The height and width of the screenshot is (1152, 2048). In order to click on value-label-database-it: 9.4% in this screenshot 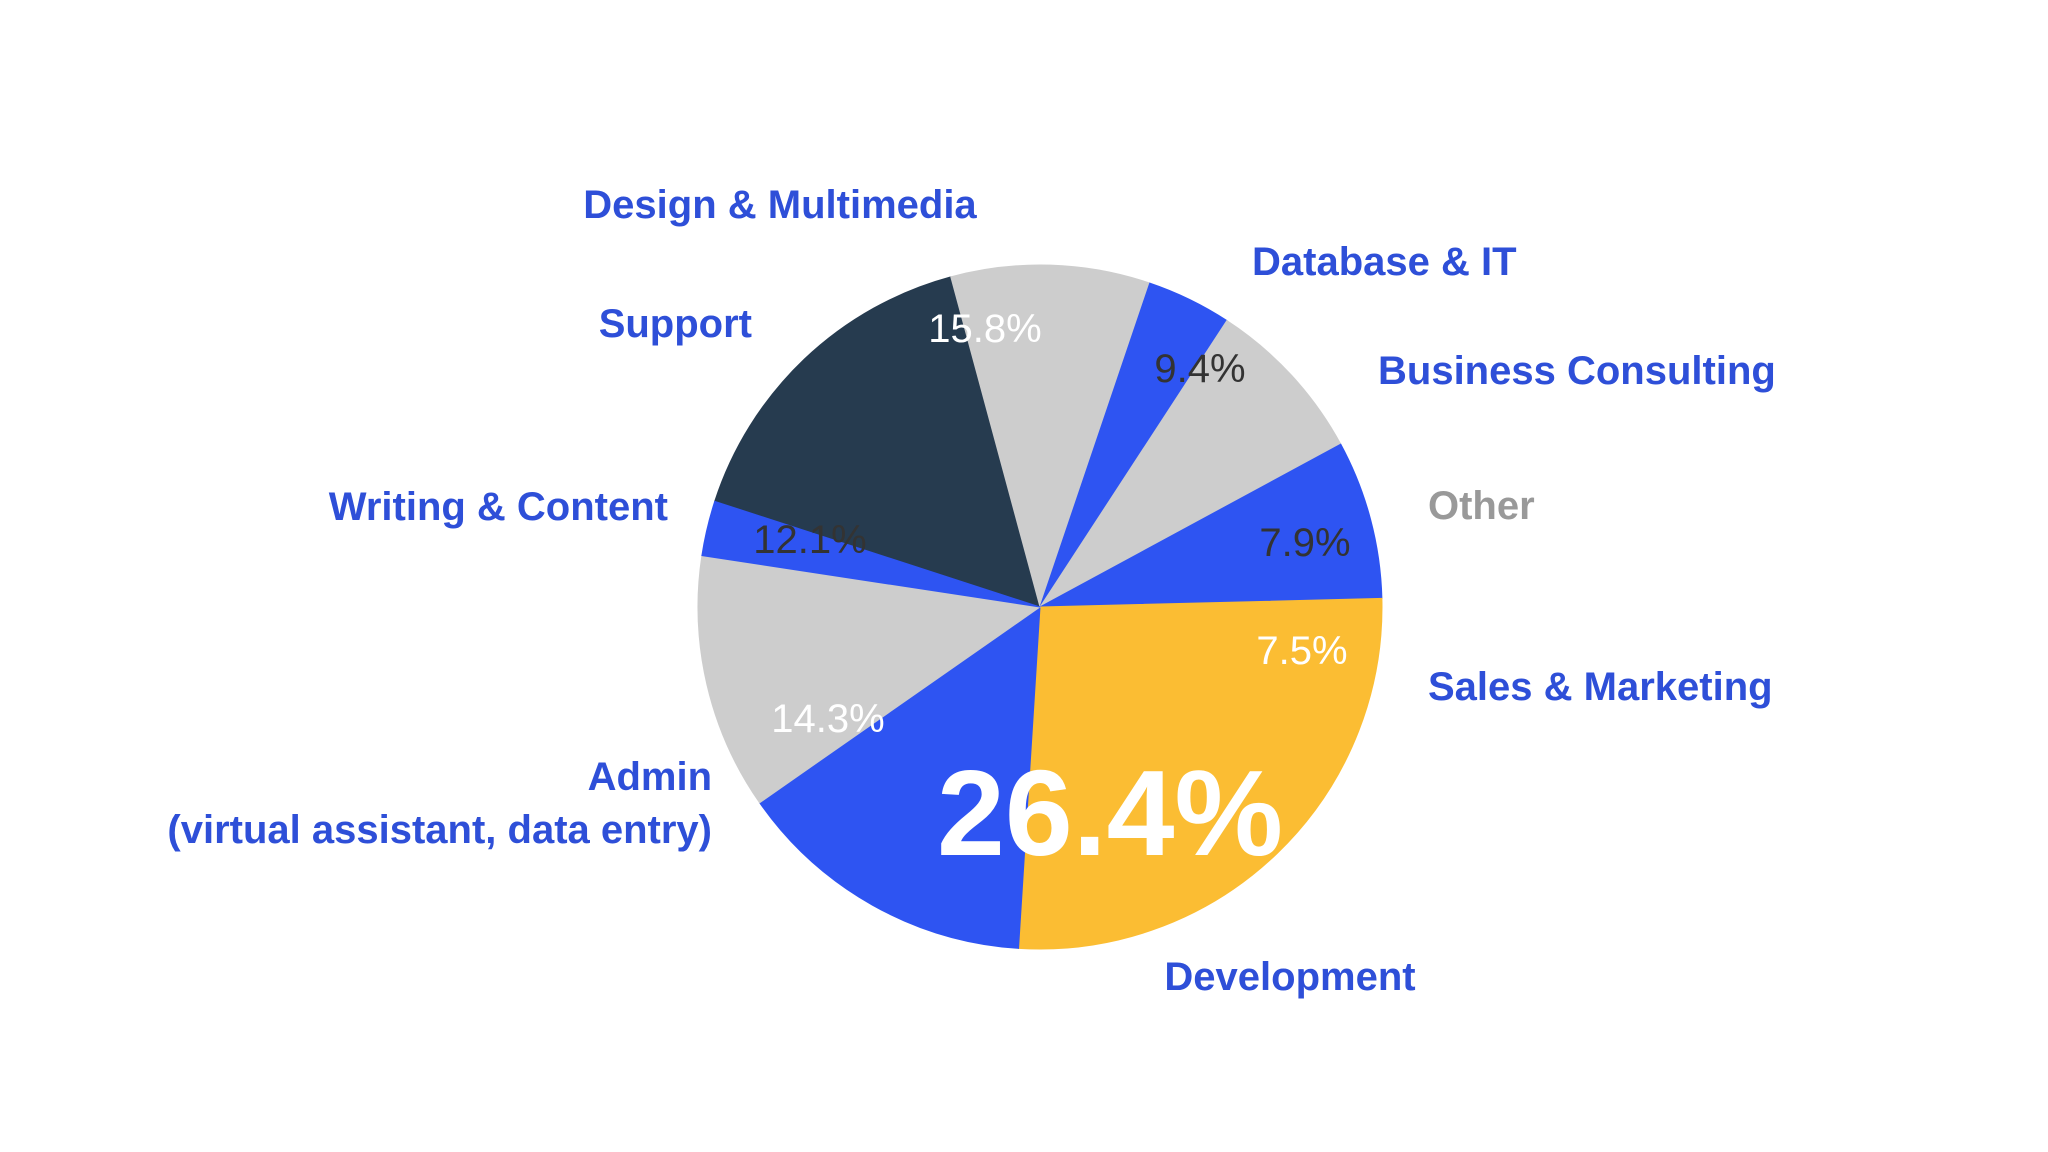, I will do `click(1199, 369)`.